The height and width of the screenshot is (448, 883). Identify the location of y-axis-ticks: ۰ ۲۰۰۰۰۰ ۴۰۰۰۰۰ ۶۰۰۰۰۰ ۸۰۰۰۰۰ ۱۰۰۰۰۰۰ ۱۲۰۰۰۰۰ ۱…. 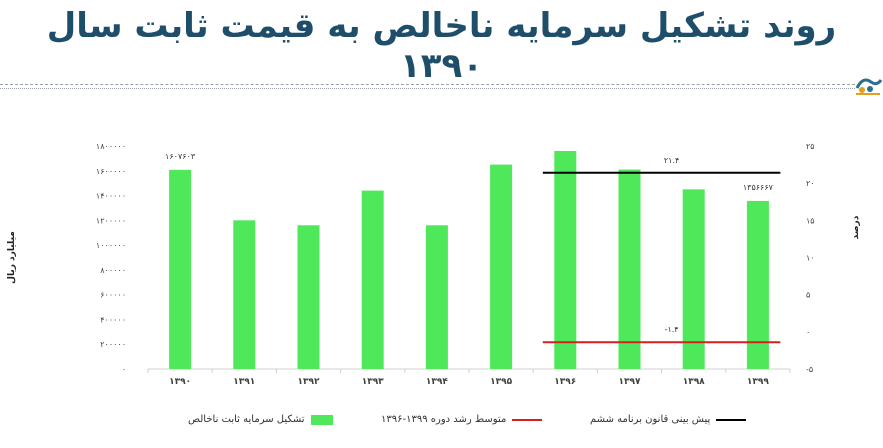
(111, 258).